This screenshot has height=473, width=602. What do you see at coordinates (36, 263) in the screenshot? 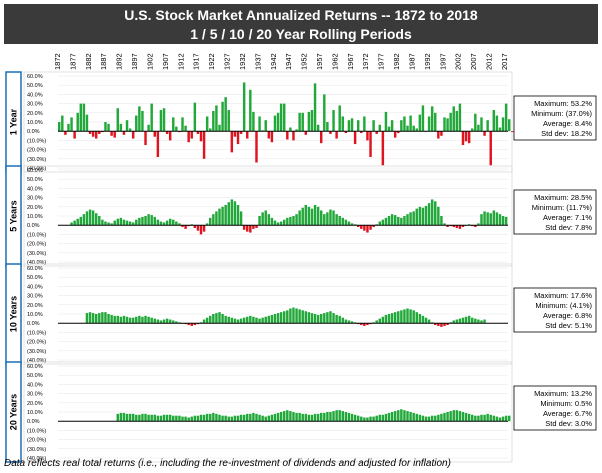
I see `y-tick-label: (40.0%)` at bounding box center [36, 263].